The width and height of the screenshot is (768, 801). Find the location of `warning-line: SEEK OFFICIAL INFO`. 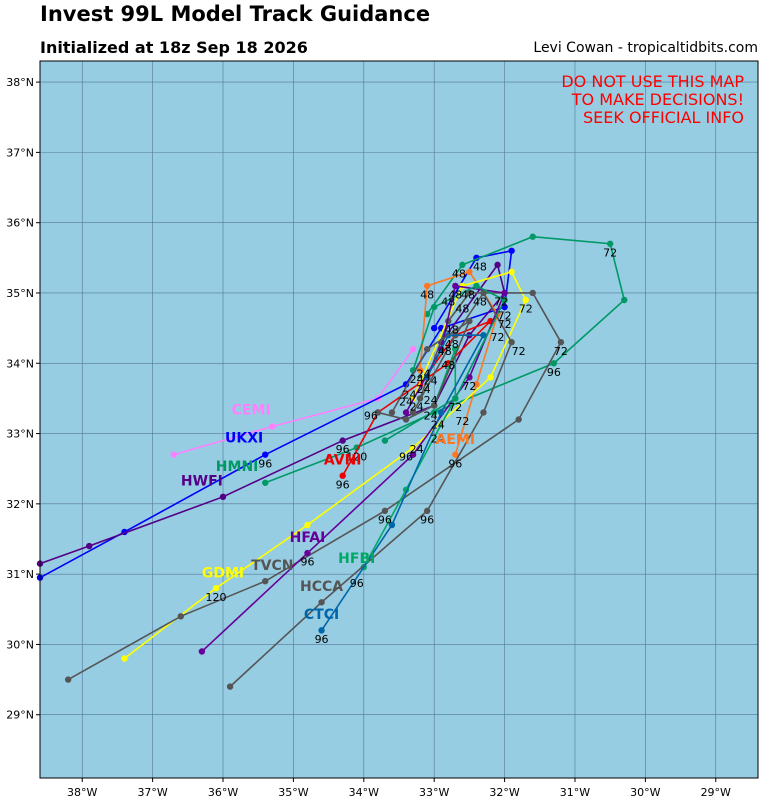

warning-line: SEEK OFFICIAL INFO is located at coordinates (663, 117).